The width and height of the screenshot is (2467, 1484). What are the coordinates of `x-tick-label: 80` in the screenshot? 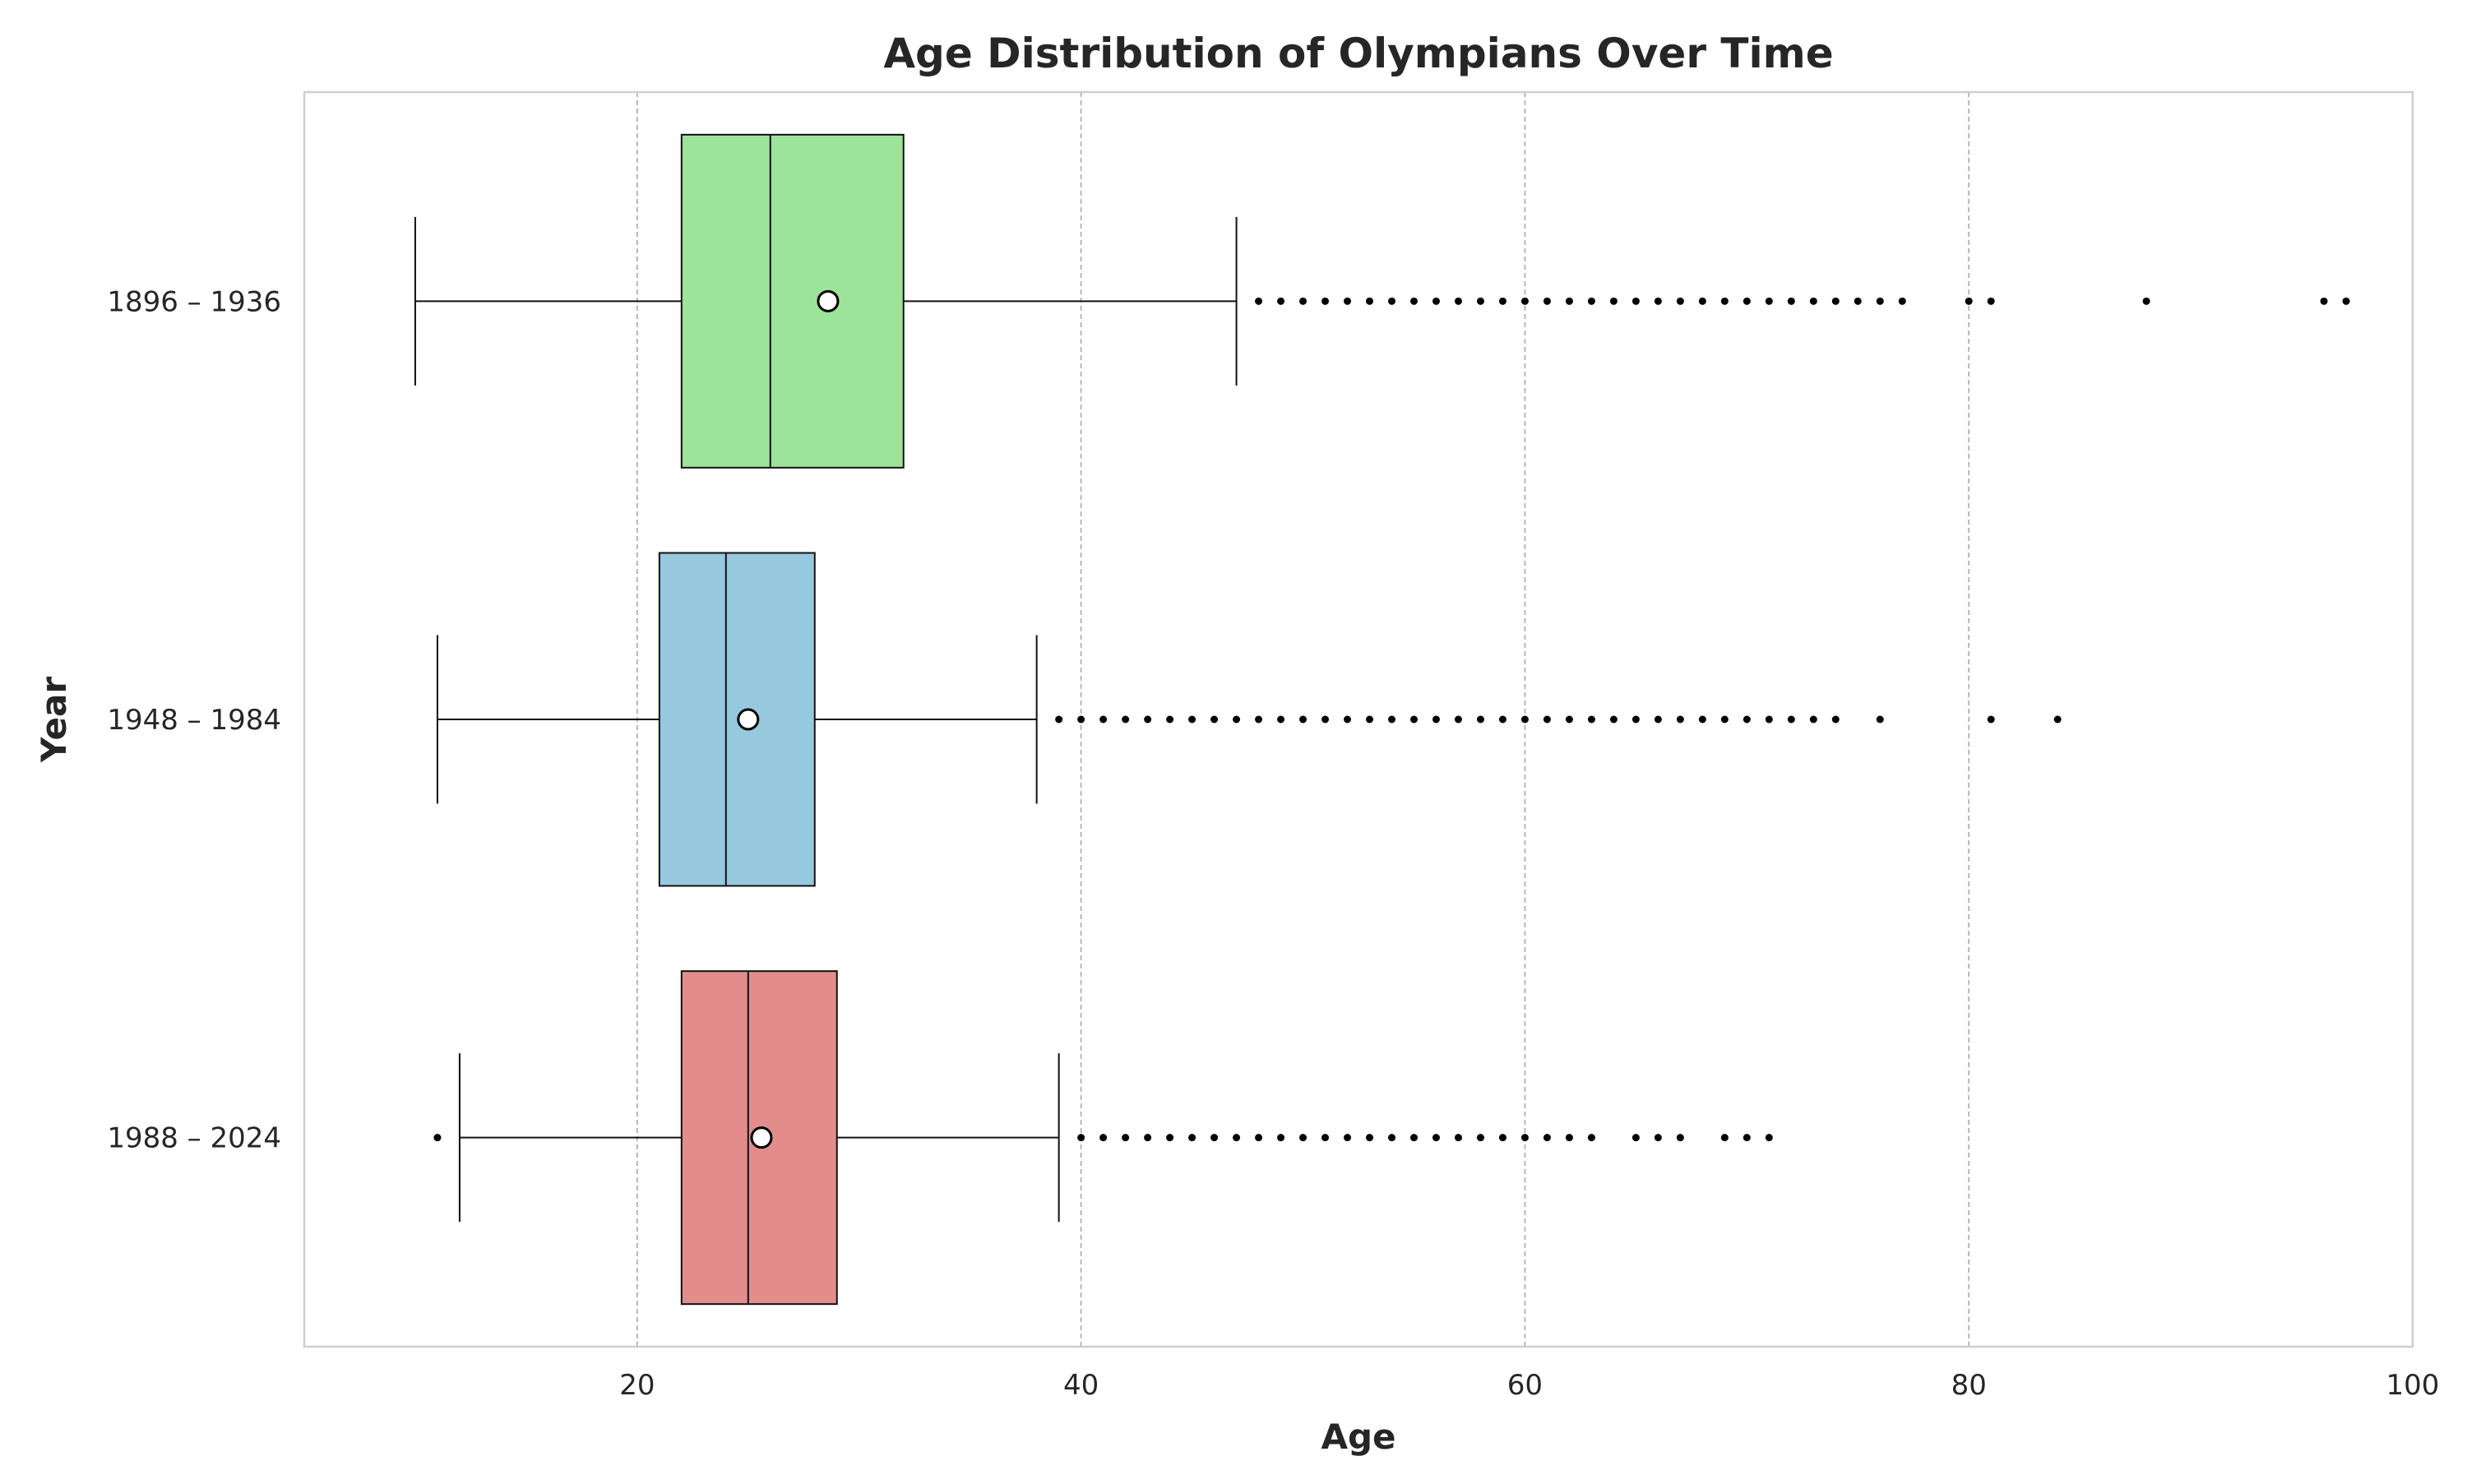 It's located at (1969, 1386).